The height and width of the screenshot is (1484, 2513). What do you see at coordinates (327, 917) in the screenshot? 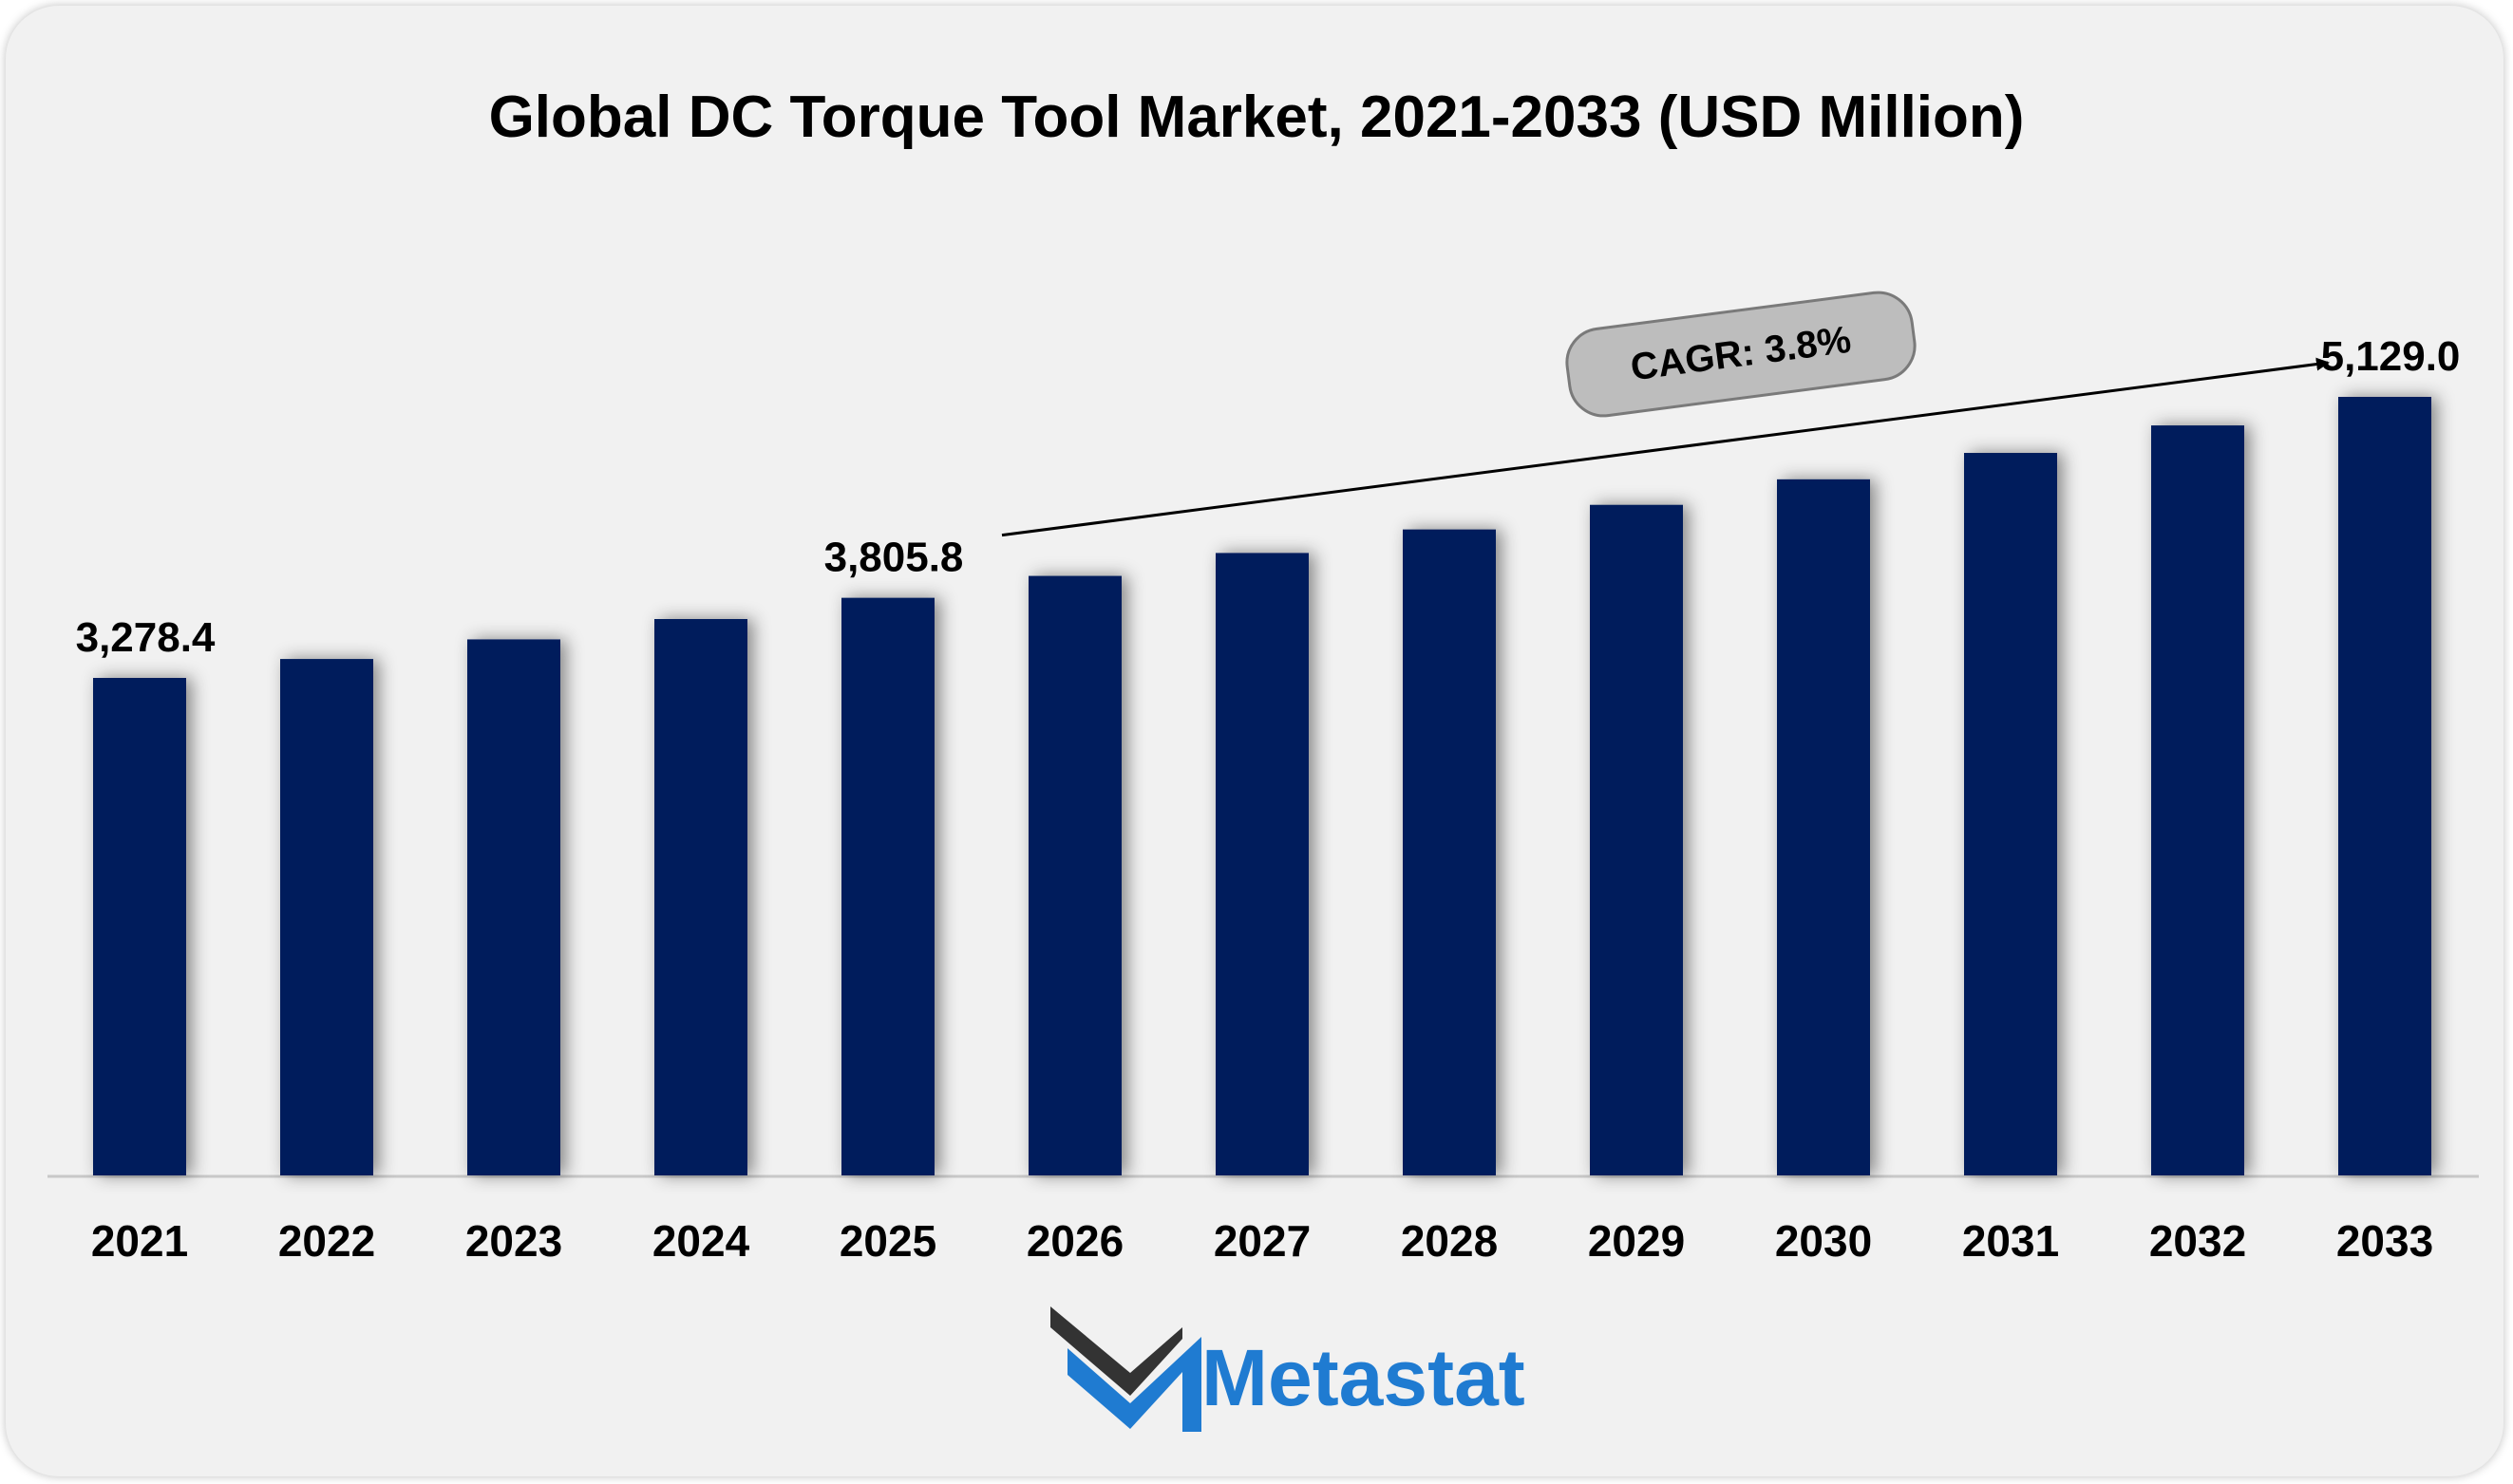
I see `bar-2022` at bounding box center [327, 917].